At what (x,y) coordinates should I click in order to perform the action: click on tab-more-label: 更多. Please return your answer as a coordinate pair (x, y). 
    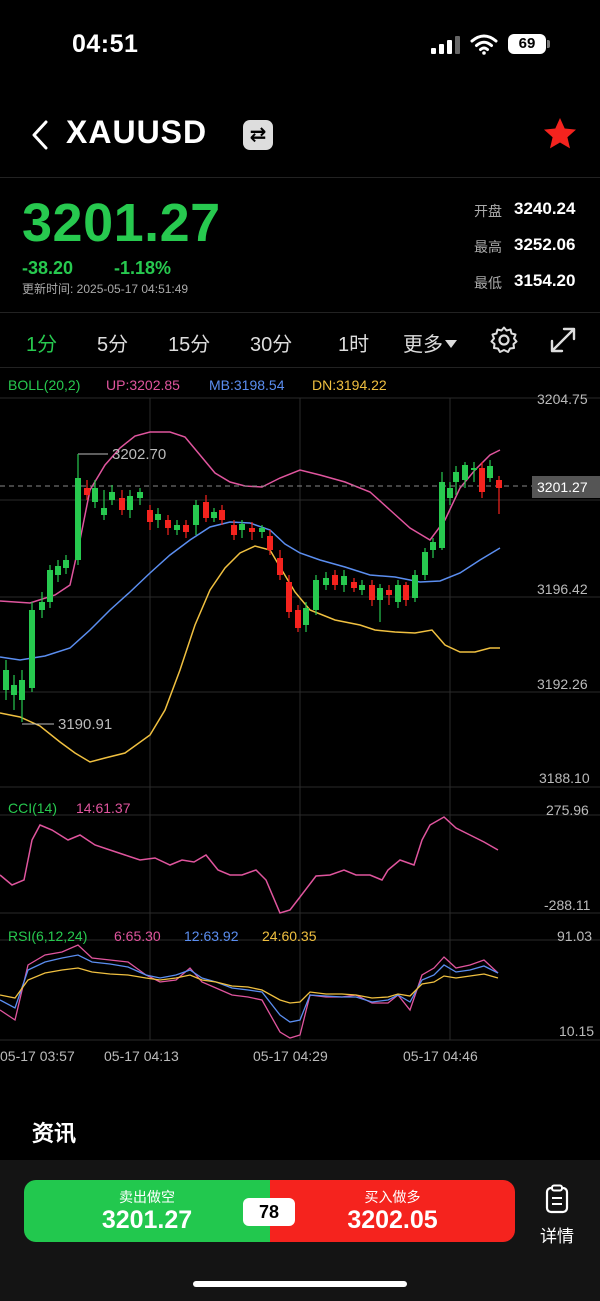
    Looking at the image, I should click on (423, 345).